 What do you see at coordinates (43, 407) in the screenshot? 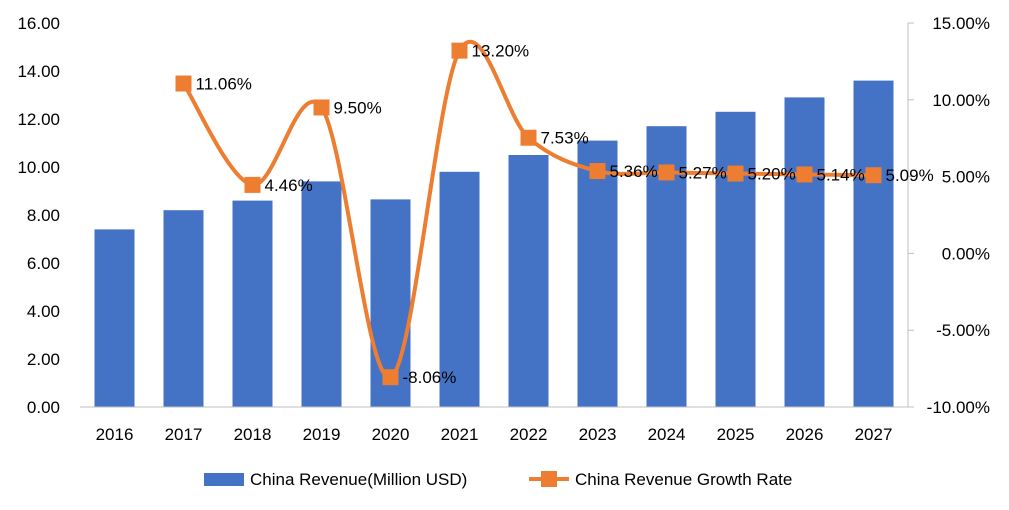
I see `left-tick-label: 0.00` at bounding box center [43, 407].